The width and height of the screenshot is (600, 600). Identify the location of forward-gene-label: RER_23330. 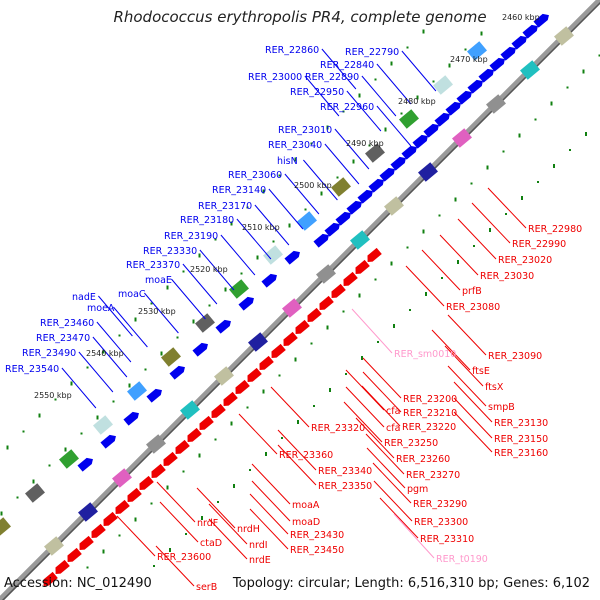
(170, 251).